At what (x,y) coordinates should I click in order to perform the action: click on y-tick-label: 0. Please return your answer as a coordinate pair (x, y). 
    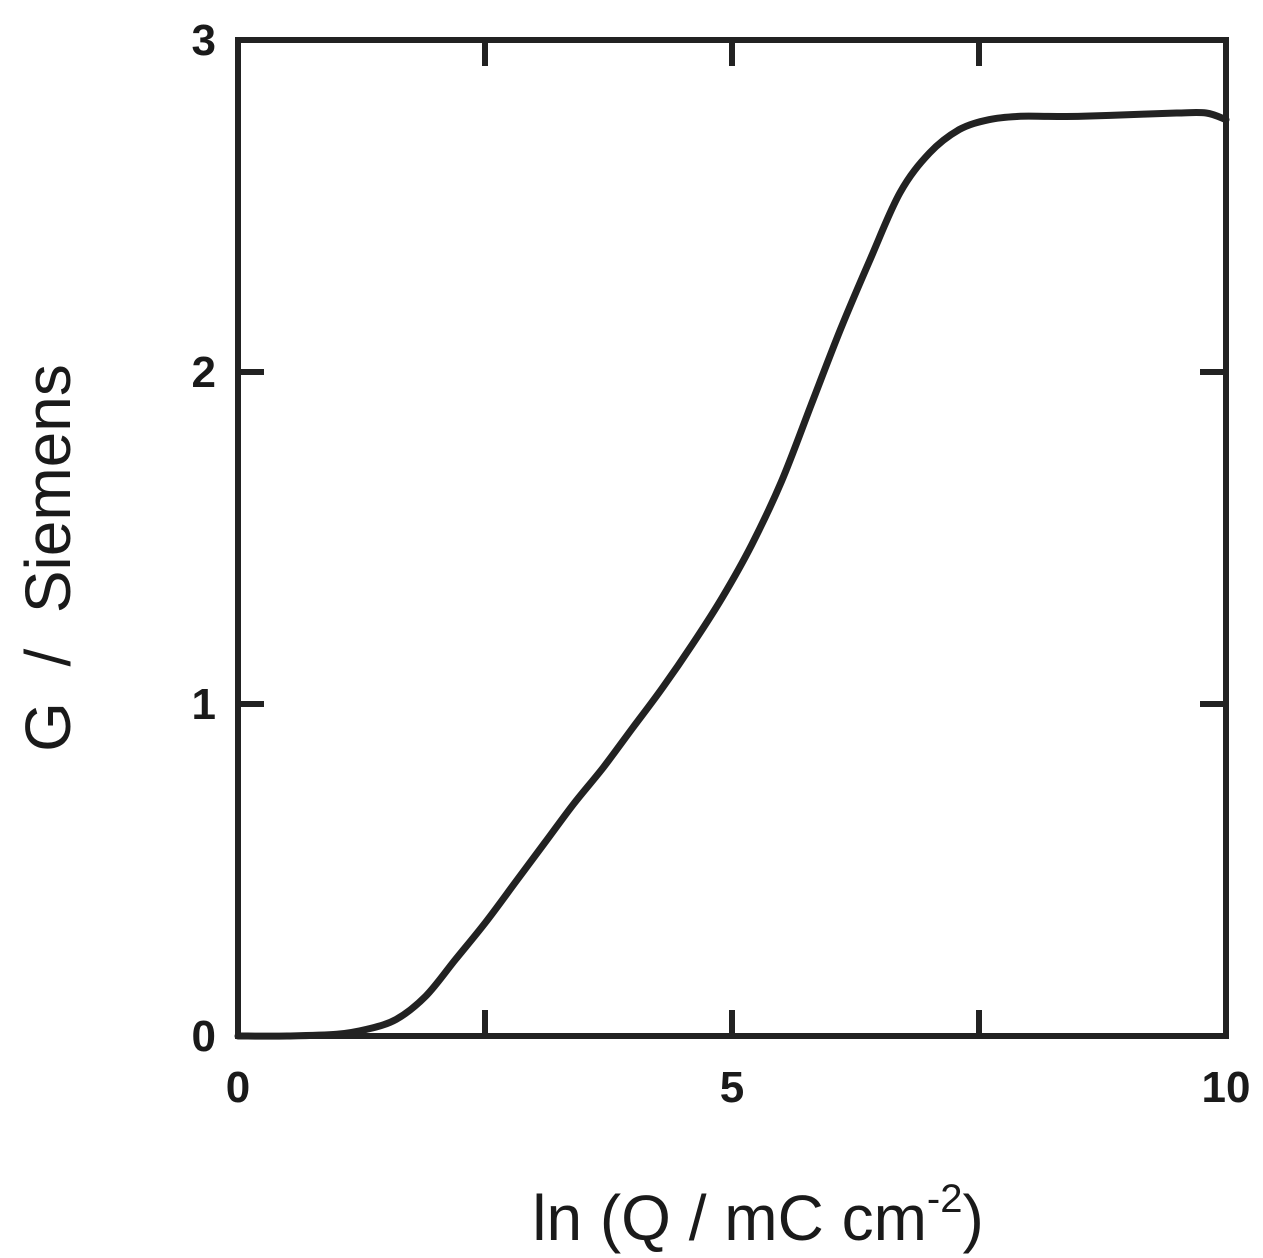
    Looking at the image, I should click on (204, 1036).